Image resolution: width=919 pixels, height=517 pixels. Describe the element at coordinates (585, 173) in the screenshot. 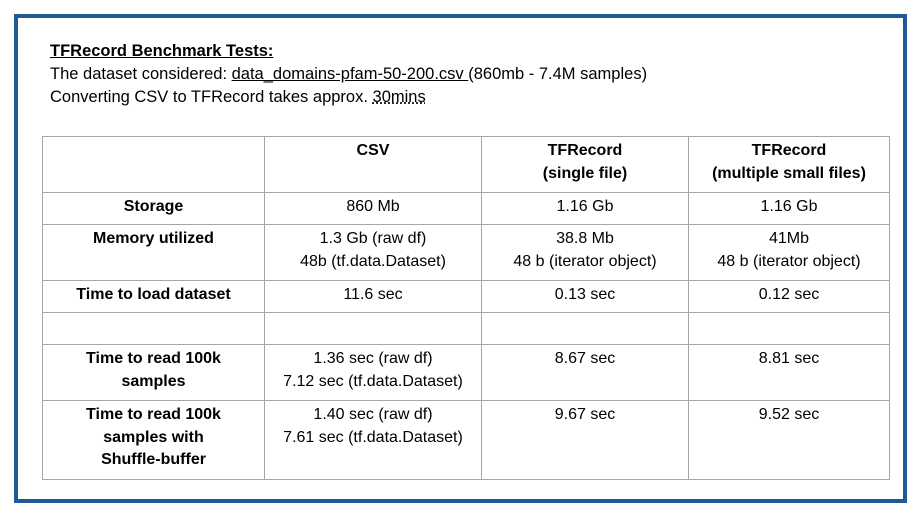

I see `header-tf-single-line2: (single file)` at that location.